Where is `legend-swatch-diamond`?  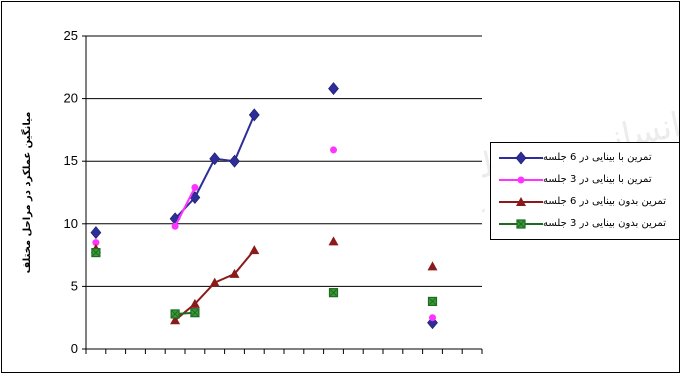
legend-swatch-diamond is located at coordinates (521, 158).